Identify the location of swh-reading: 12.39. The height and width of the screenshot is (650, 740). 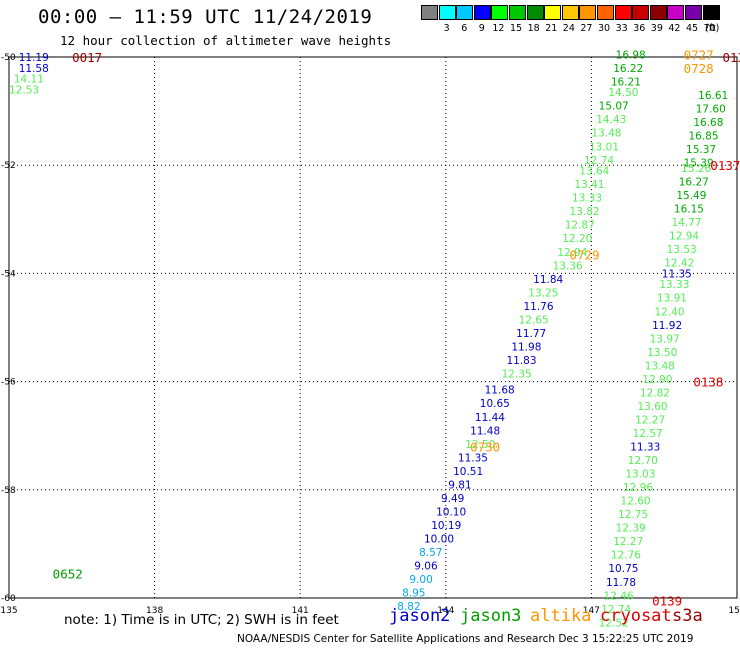
(631, 529).